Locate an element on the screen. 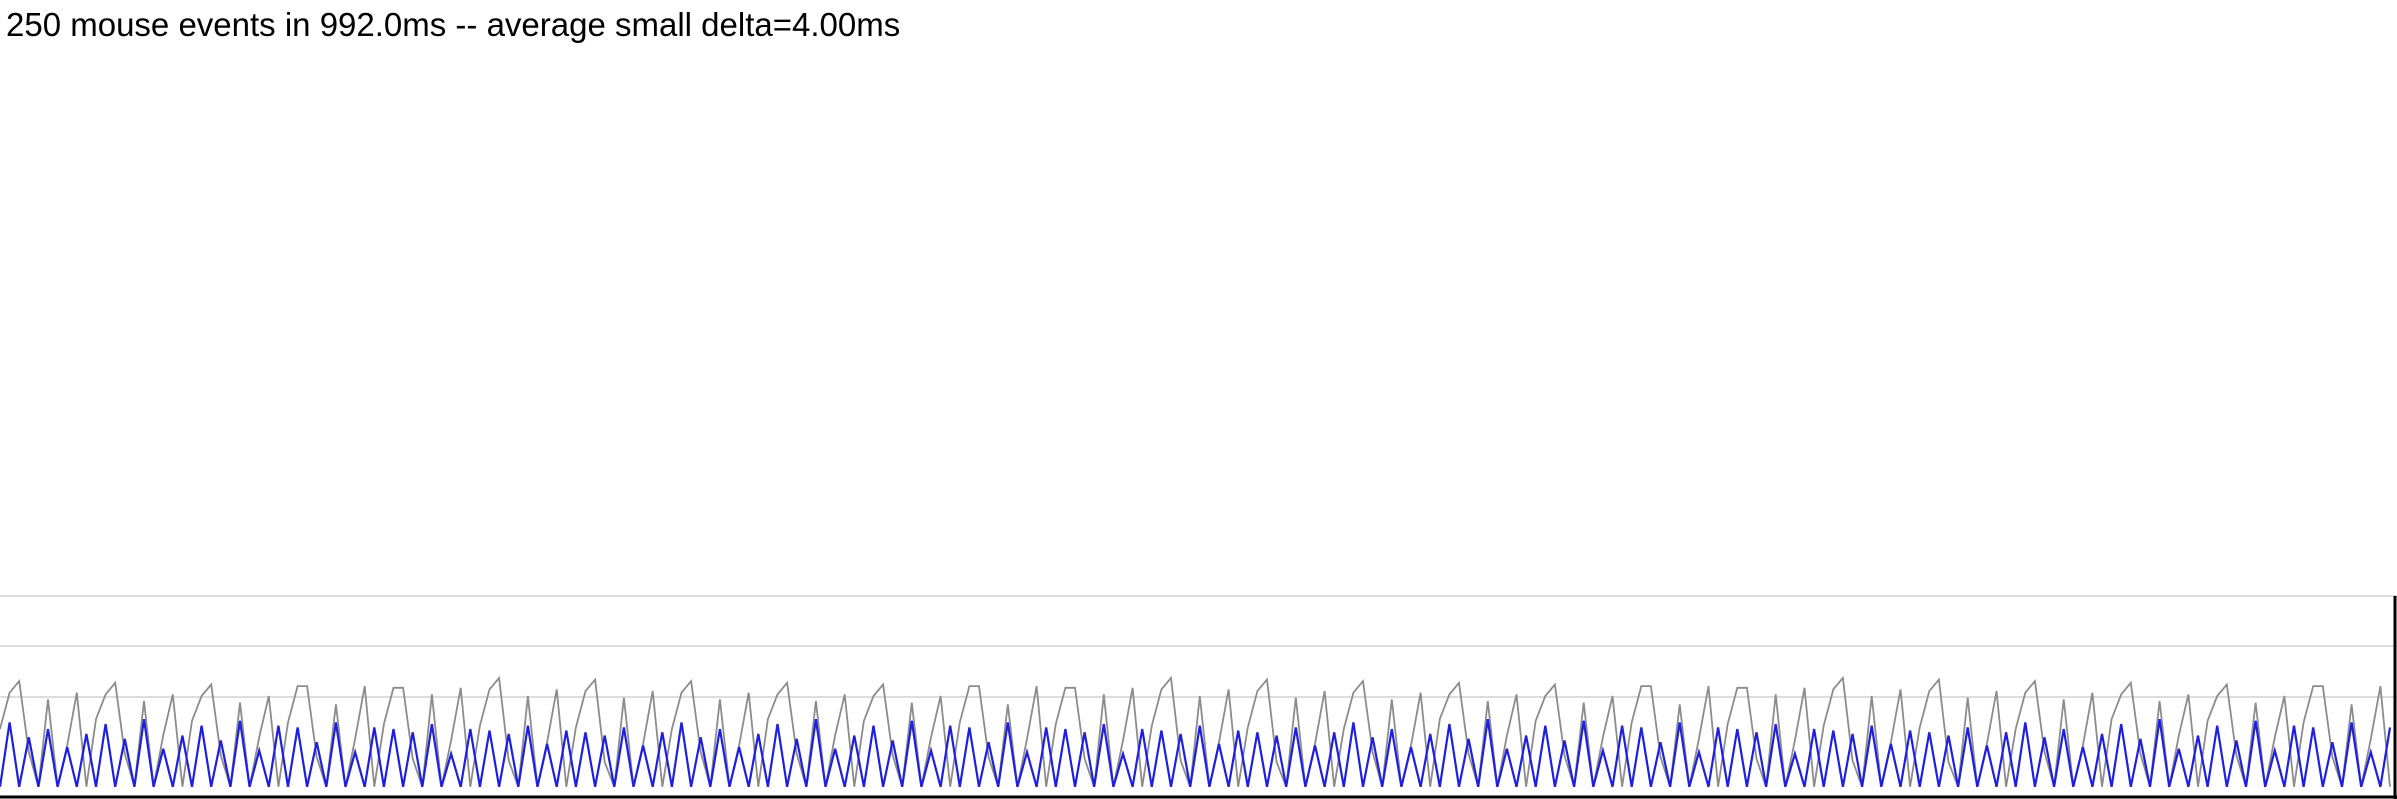 This screenshot has height=799, width=2397. series-line-blue is located at coordinates (1196, 753).